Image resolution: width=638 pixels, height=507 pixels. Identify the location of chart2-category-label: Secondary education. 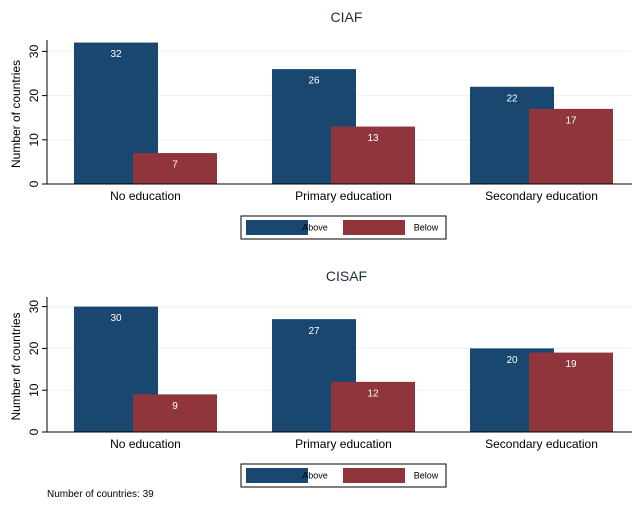
(541, 444).